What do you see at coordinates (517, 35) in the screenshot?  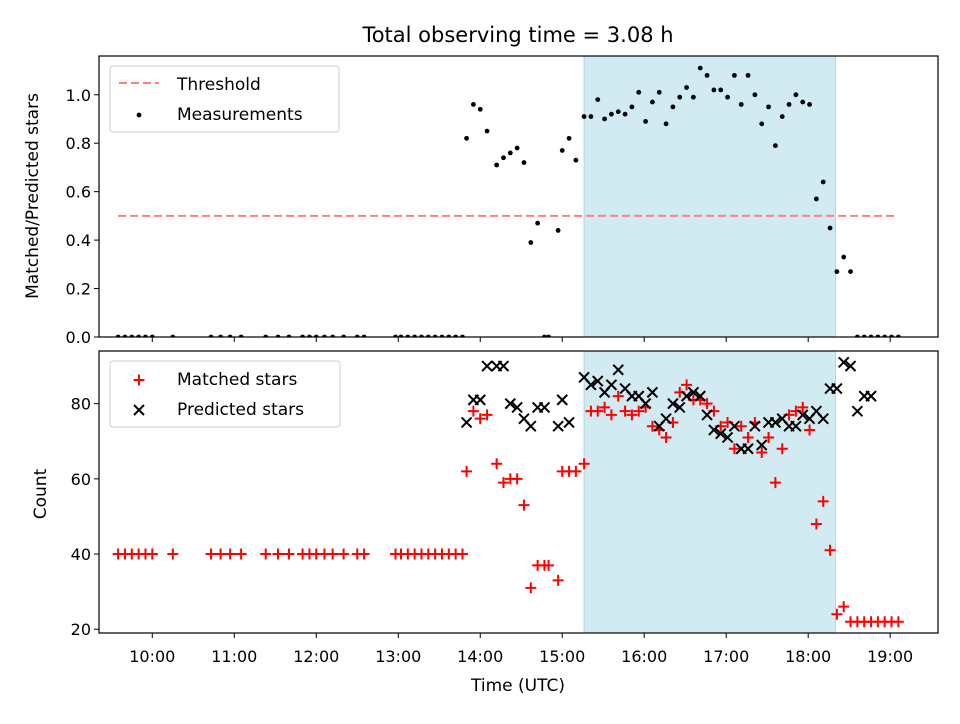 I see `chart-title: Total observing time = 3.08 h` at bounding box center [517, 35].